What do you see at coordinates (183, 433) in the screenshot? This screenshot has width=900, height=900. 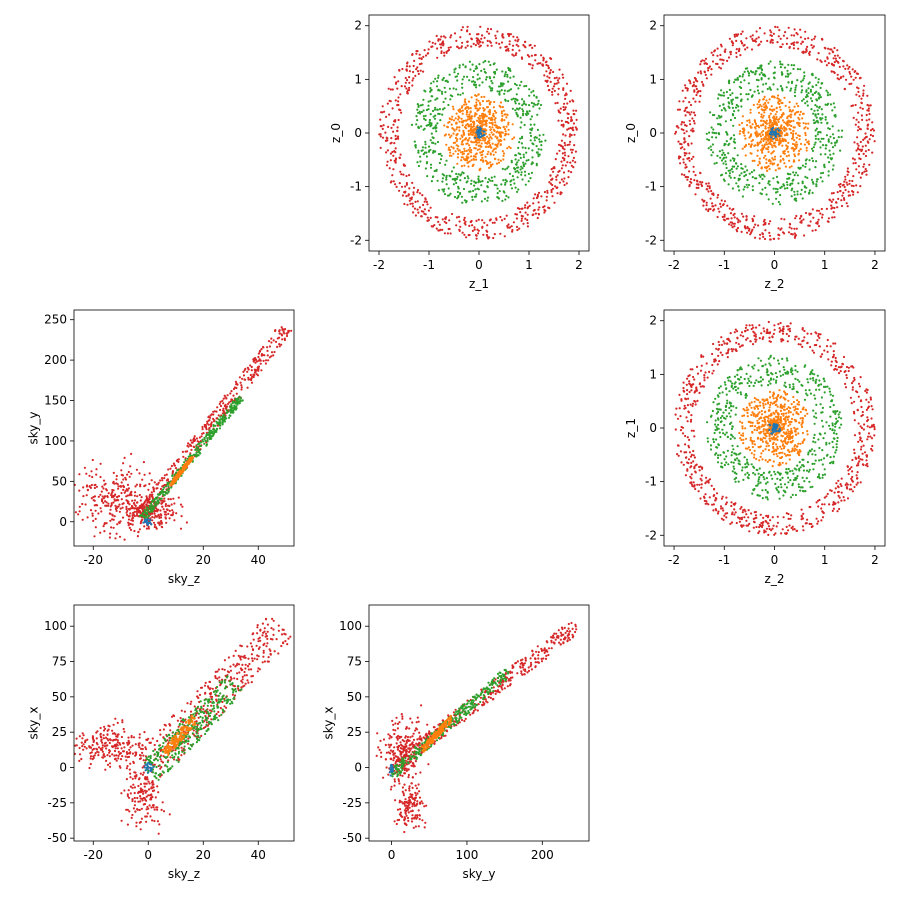 I see `scatter-points` at bounding box center [183, 433].